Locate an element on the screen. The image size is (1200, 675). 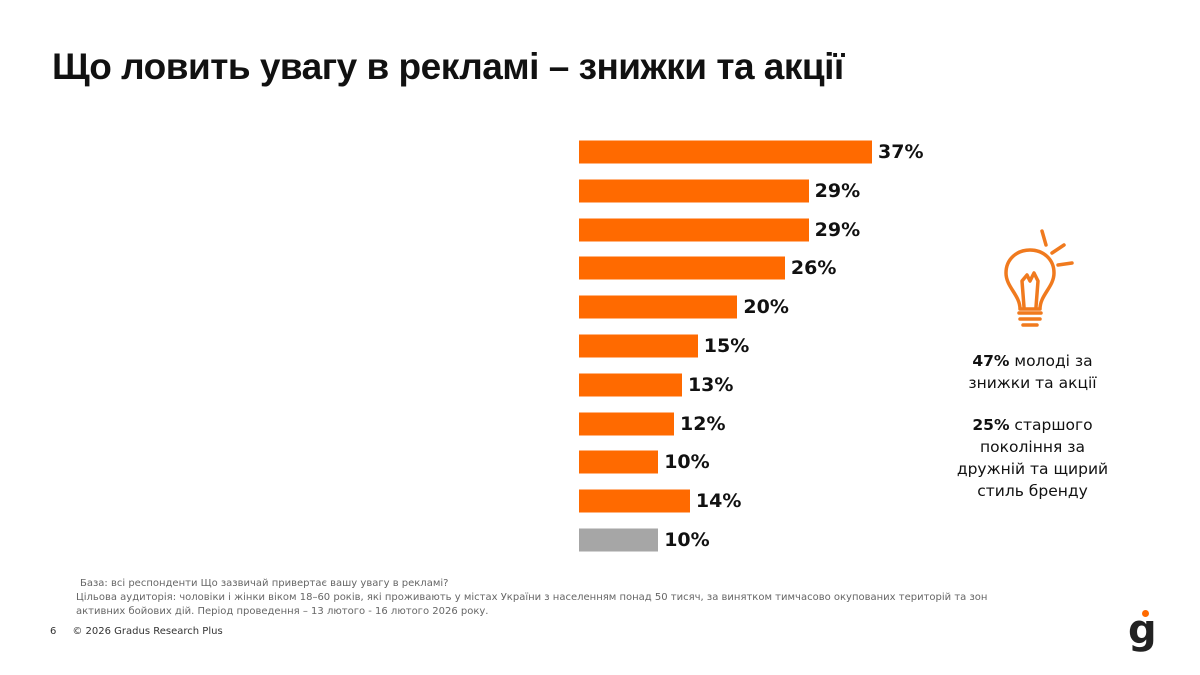
logo-letter: g is located at coordinates (1142, 630).